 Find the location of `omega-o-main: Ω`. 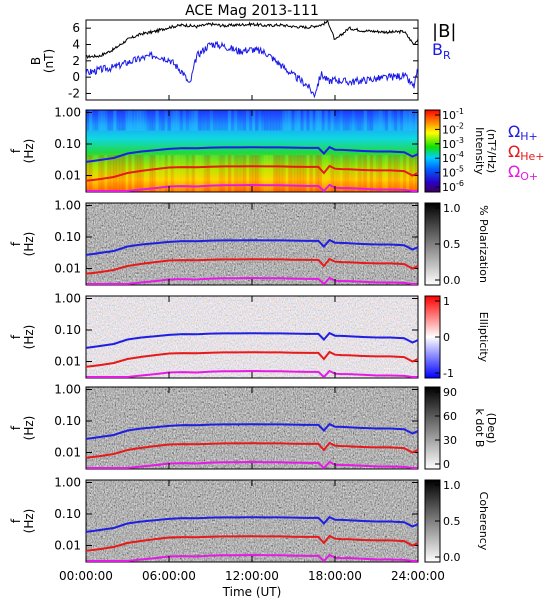

omega-o-main: Ω is located at coordinates (514, 171).